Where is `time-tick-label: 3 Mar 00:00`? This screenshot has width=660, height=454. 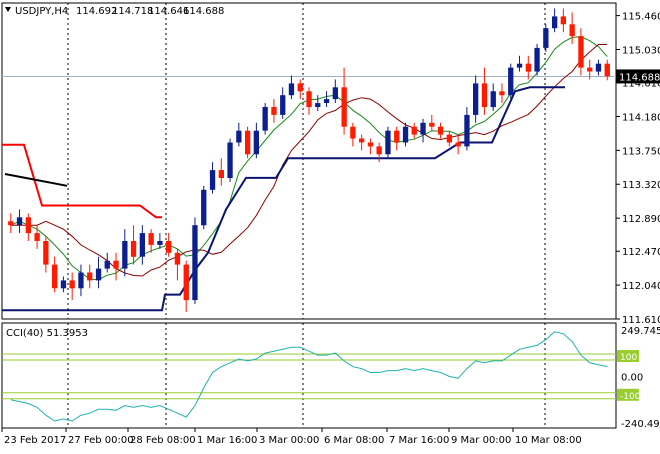 time-tick-label: 3 Mar 00:00 is located at coordinates (289, 440).